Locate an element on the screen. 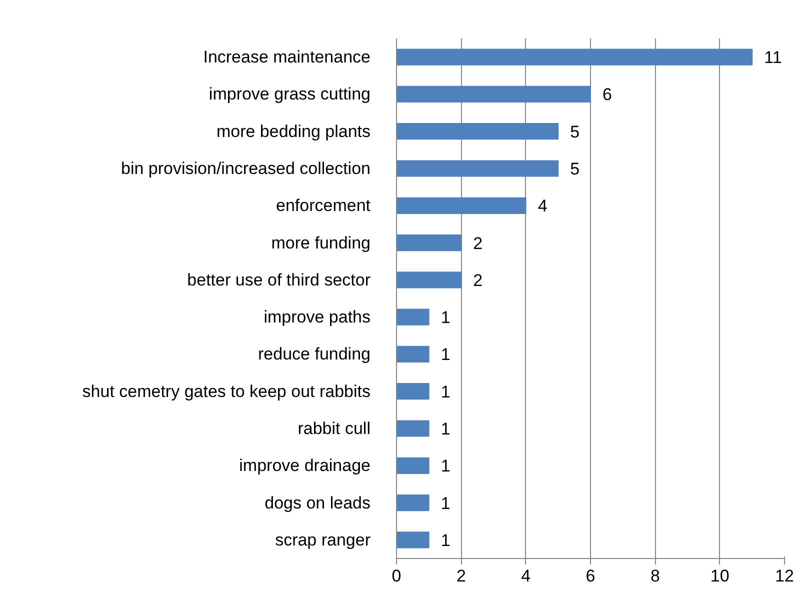  y-tick-label: dogs on leads is located at coordinates (317, 502).